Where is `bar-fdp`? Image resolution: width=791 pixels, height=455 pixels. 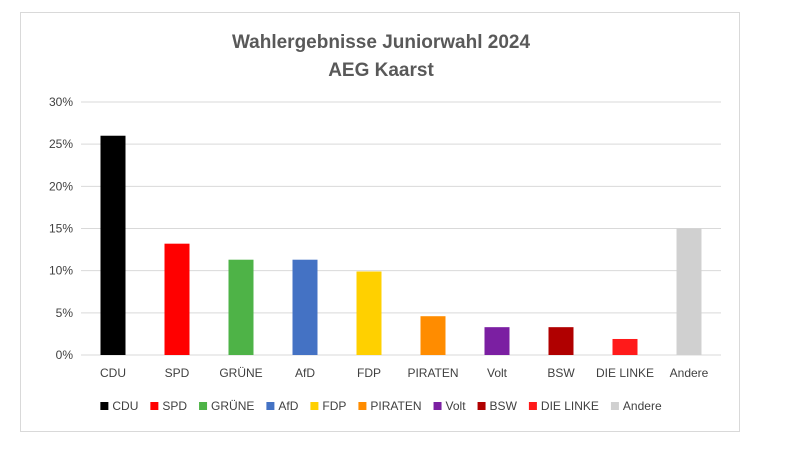 bar-fdp is located at coordinates (369, 313).